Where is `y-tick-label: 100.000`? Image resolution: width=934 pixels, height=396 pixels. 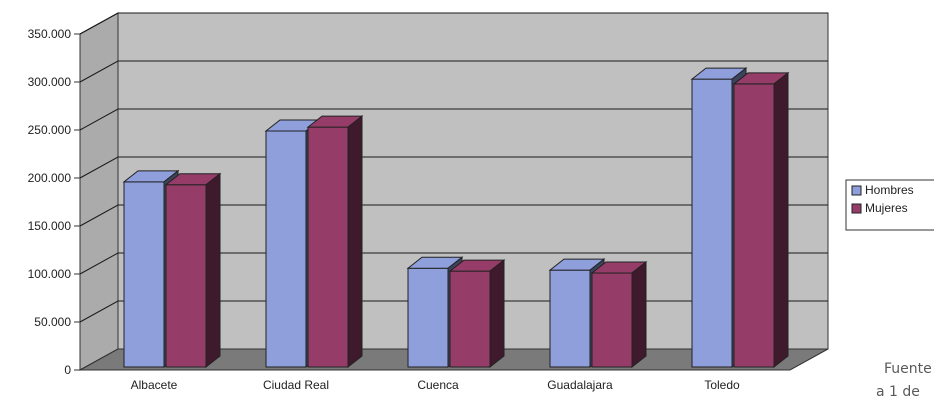 y-tick-label: 100.000 is located at coordinates (50, 274).